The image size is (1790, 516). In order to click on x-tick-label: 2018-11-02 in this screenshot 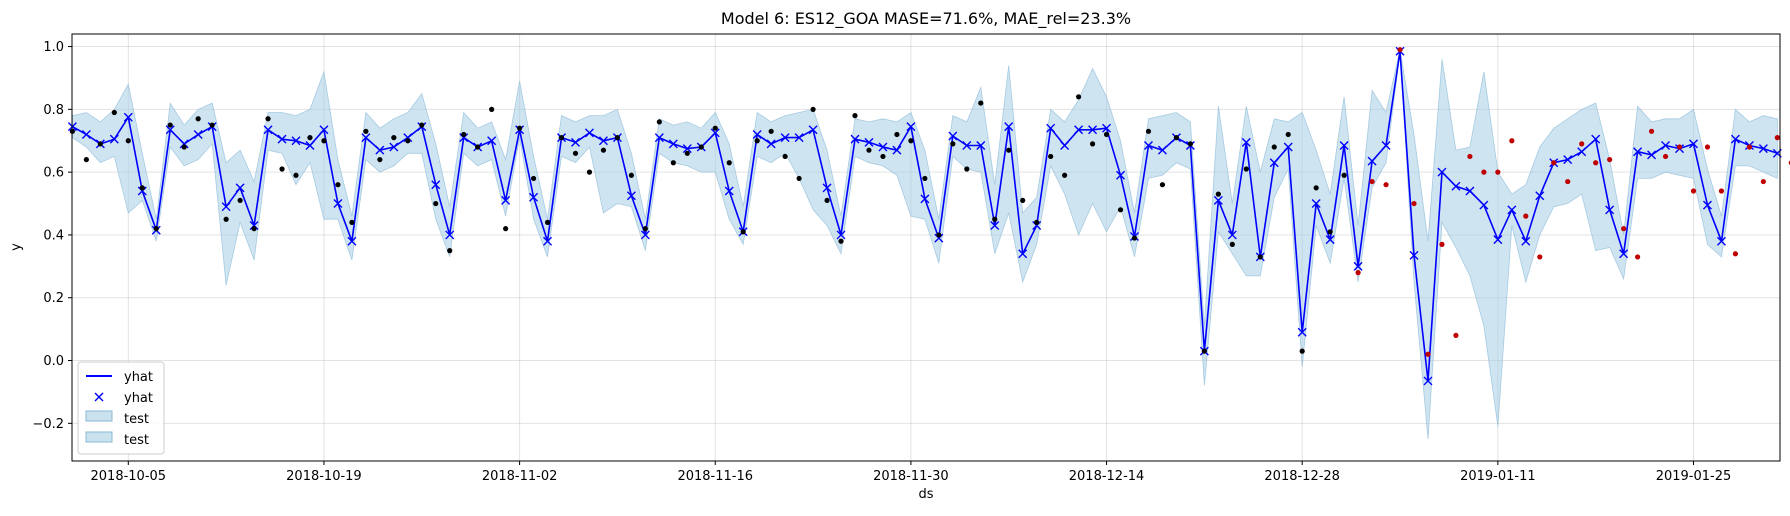, I will do `click(520, 476)`.